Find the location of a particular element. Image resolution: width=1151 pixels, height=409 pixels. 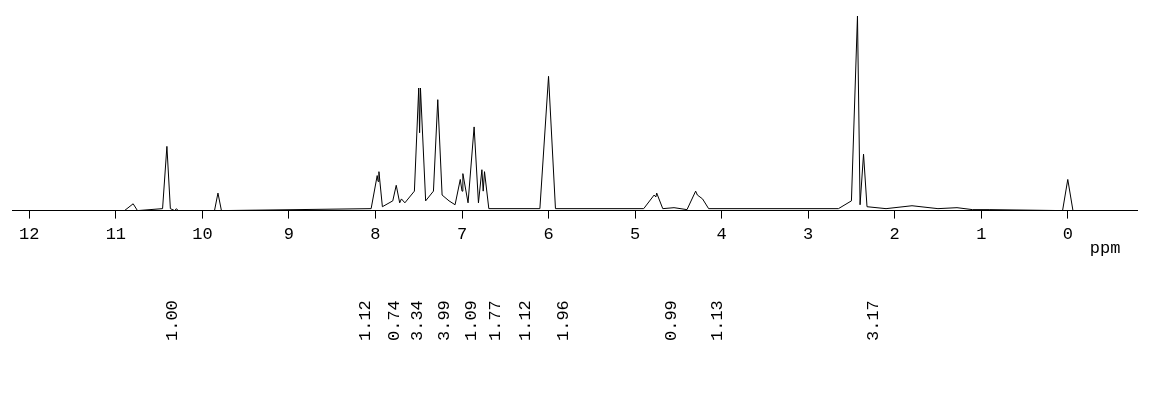

text: 1.00 is located at coordinates (173, 321).